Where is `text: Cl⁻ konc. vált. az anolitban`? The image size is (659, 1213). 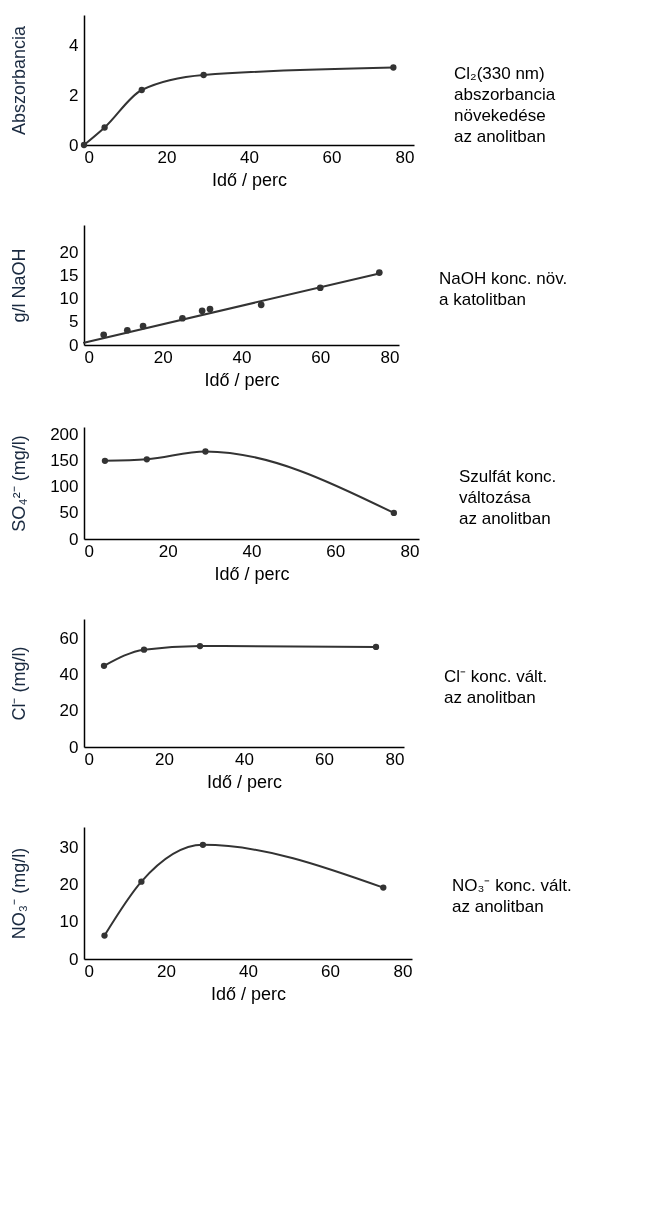
text: Cl⁻ konc. vált. az anolitban is located at coordinates (496, 686).